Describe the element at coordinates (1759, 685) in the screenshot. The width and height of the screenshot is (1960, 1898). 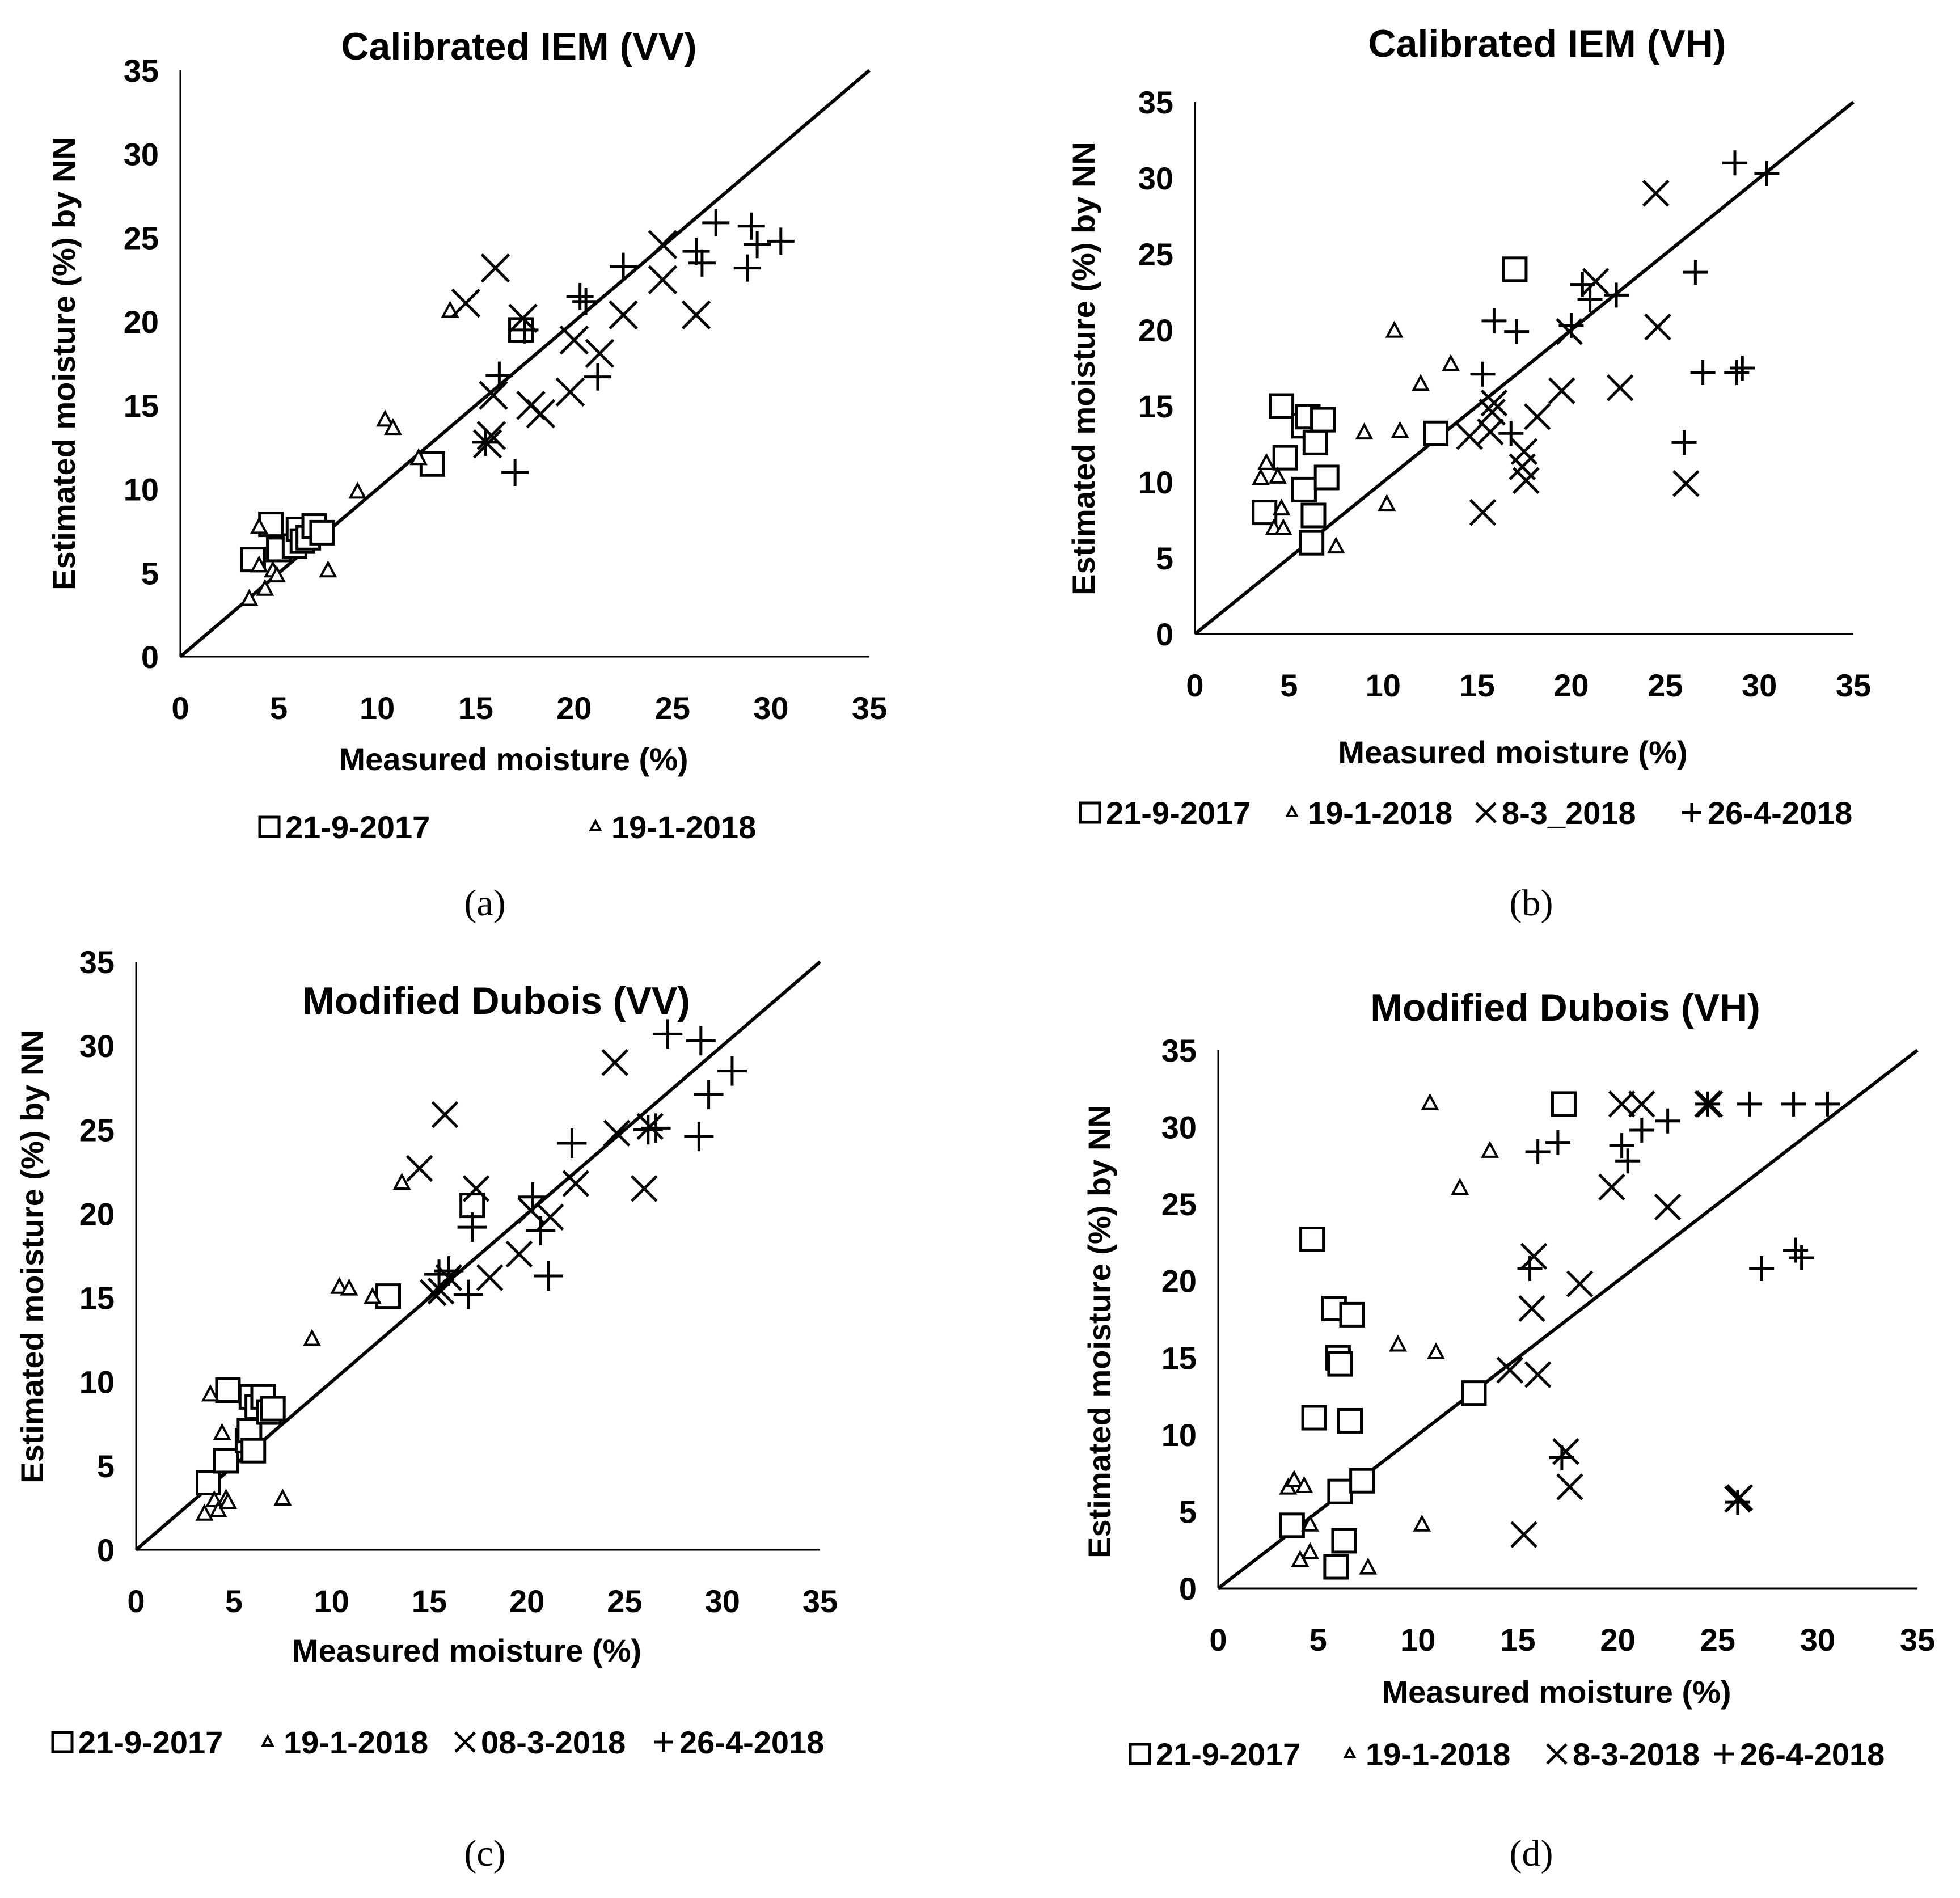
I see `panel-b-x-tick: 30` at that location.